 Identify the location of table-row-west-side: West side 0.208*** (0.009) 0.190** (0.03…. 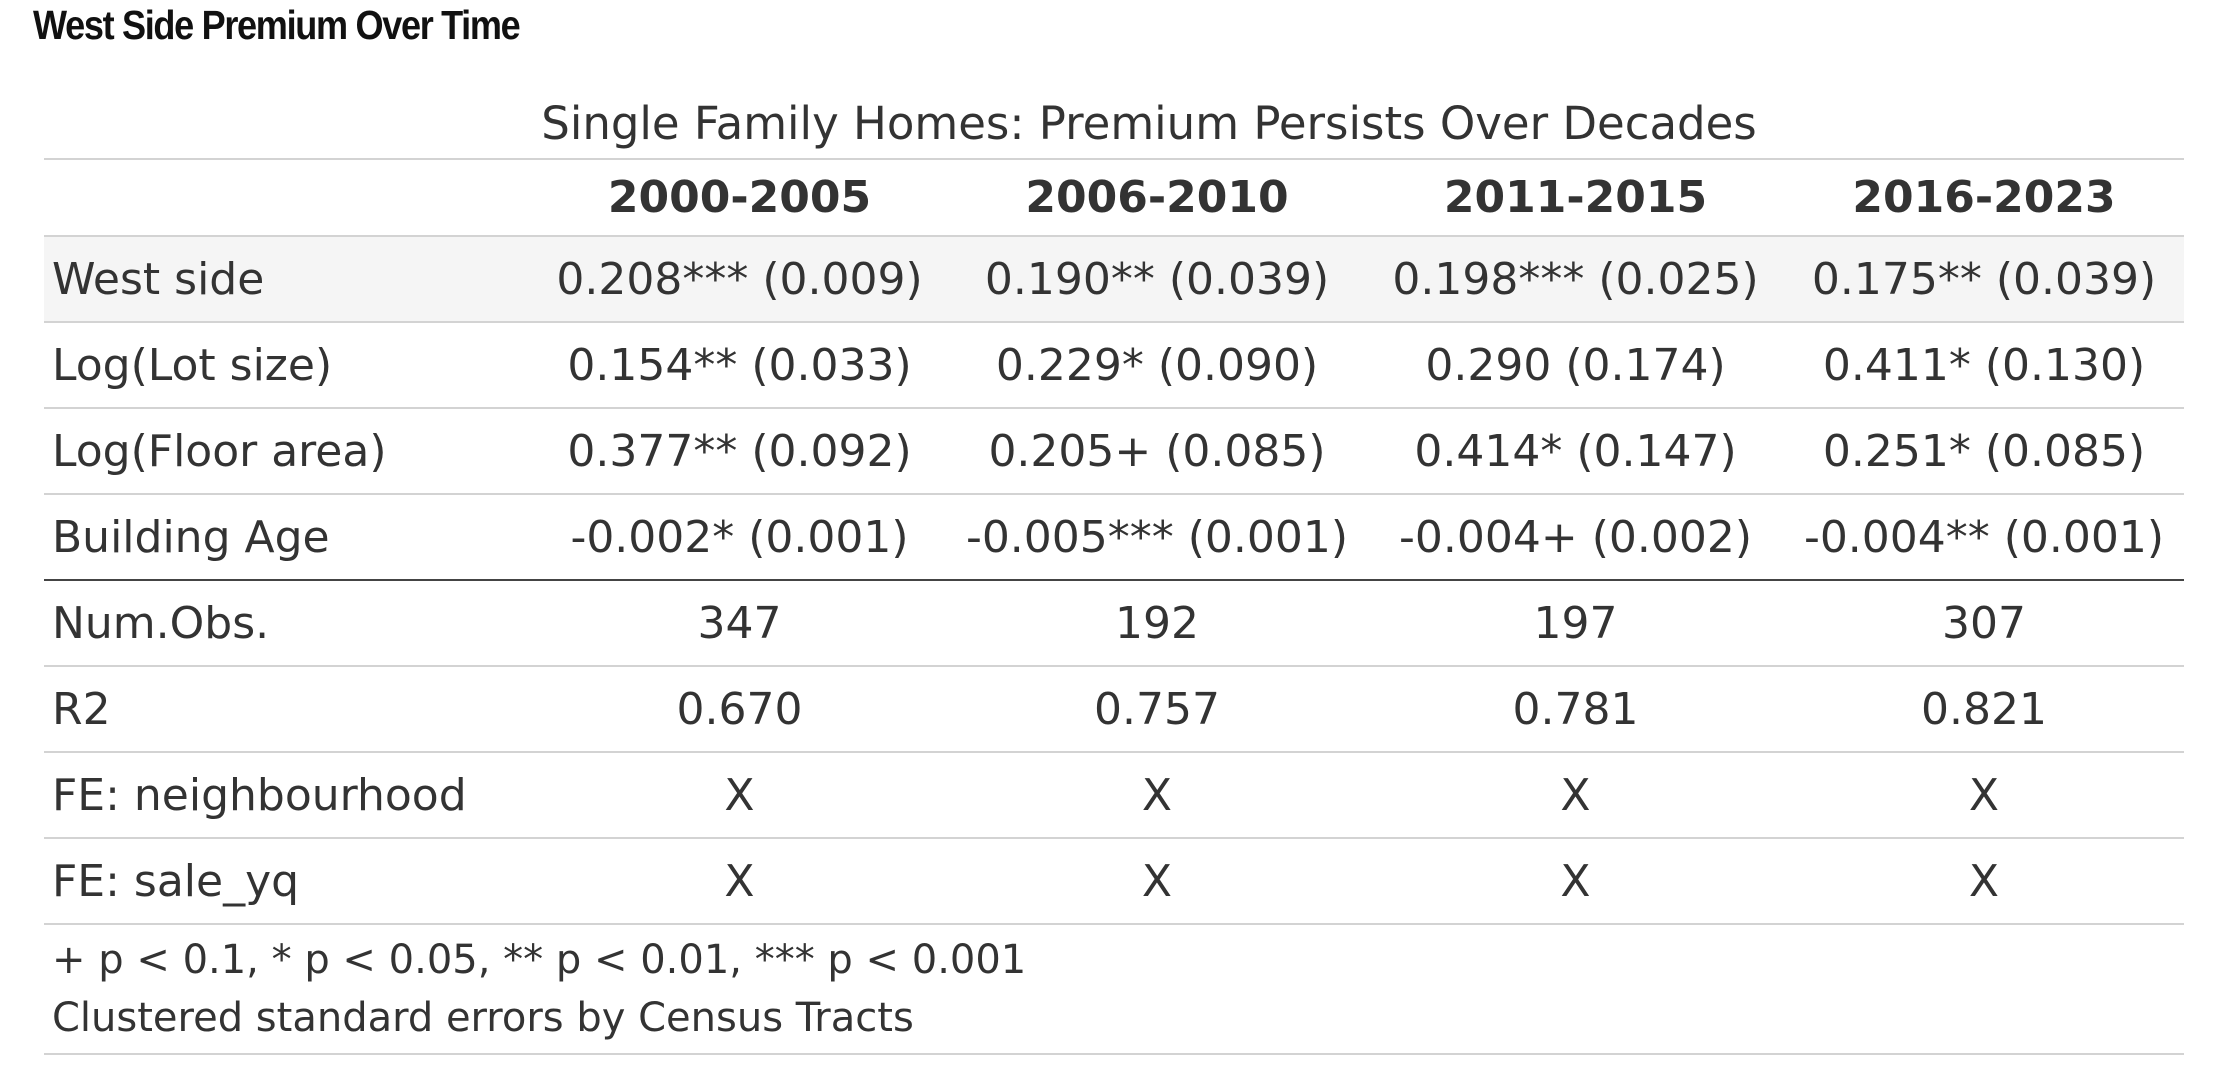
(1114, 279).